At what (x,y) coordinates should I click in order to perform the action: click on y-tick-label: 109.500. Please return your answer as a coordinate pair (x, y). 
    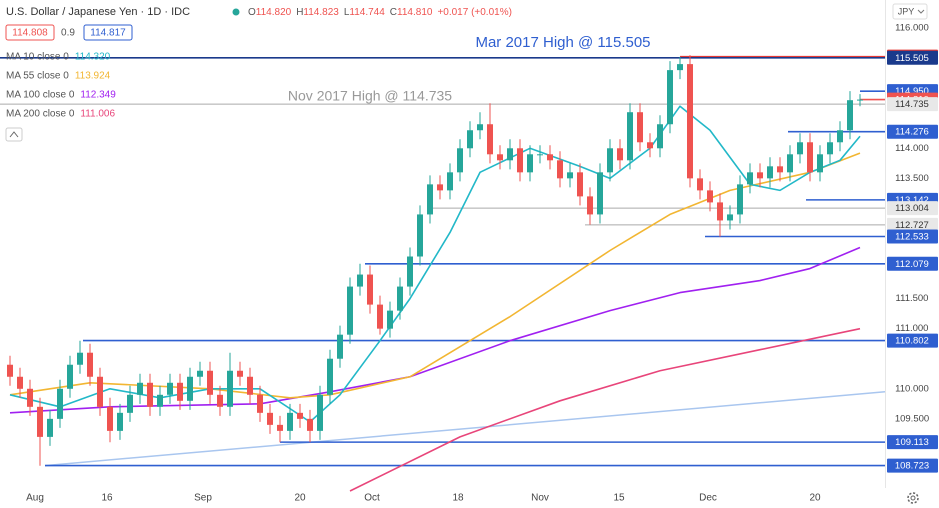
    Looking at the image, I should click on (912, 418).